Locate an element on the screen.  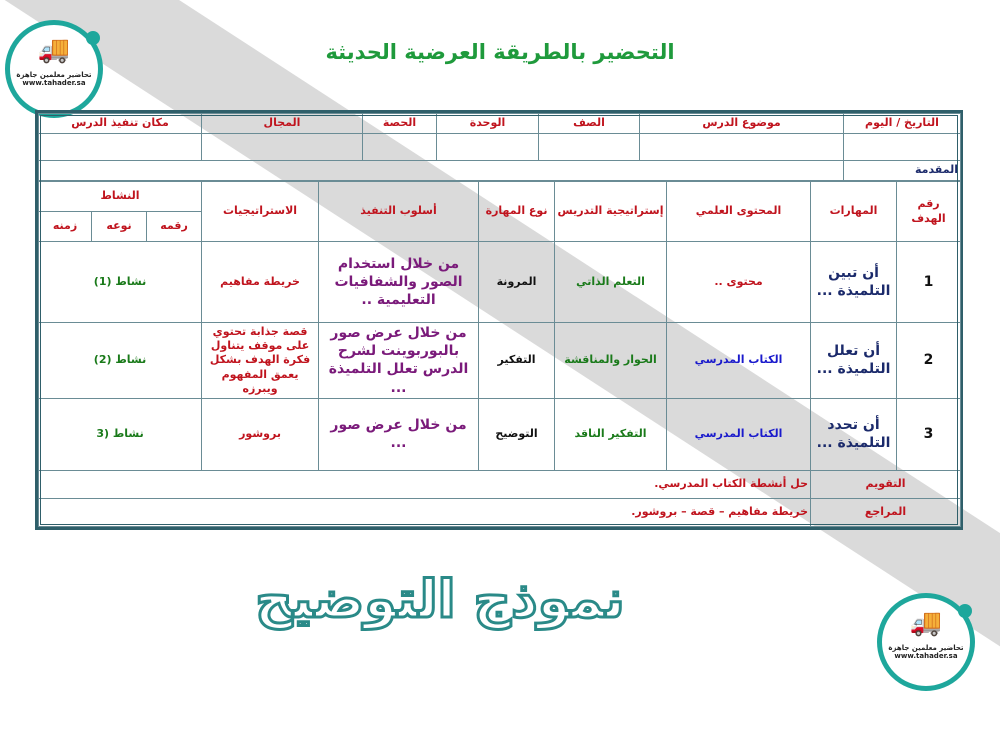
topic-field is located at coordinates (741, 147).